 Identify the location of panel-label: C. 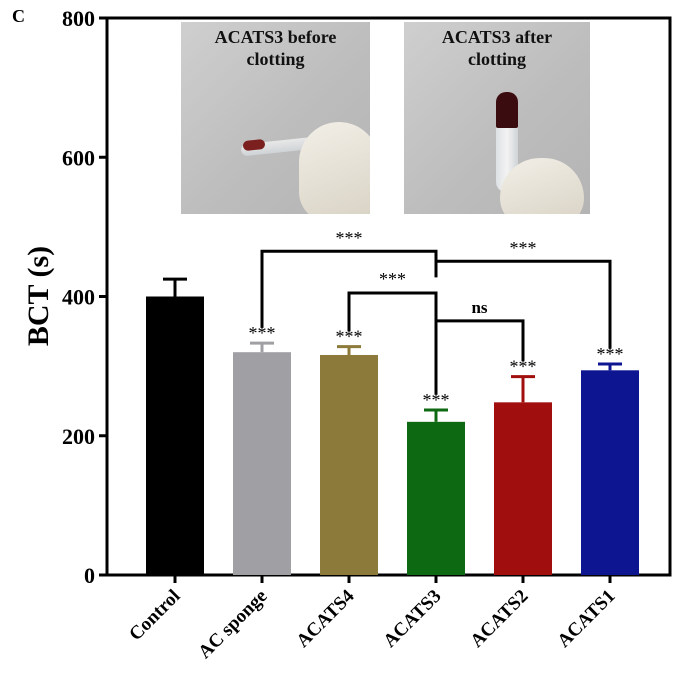
(18, 16).